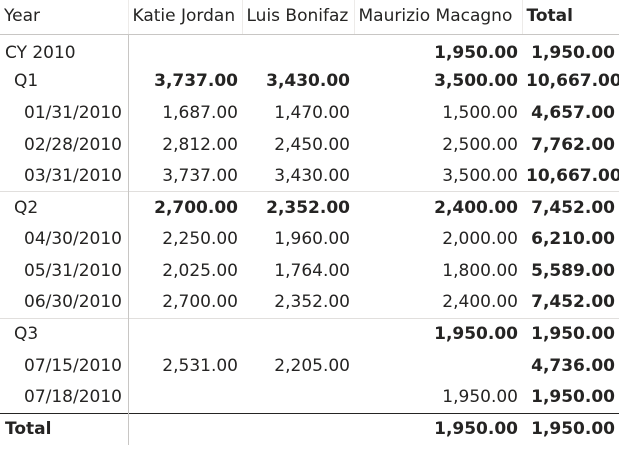 This screenshot has height=455, width=619. What do you see at coordinates (573, 365) in the screenshot?
I see `total-cell: 4,736.00` at bounding box center [573, 365].